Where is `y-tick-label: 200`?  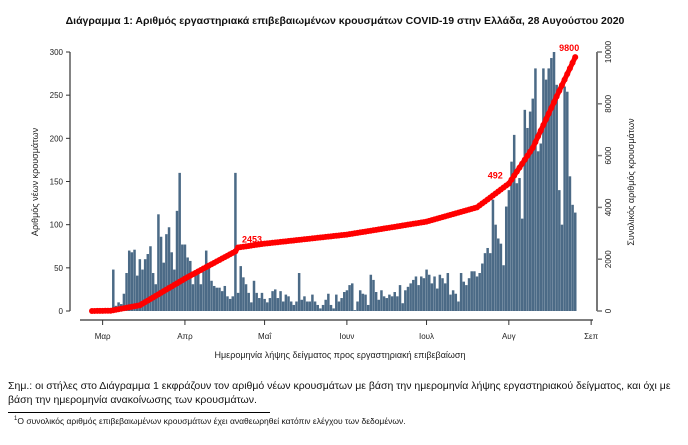 y-tick-label: 200 is located at coordinates (57, 138).